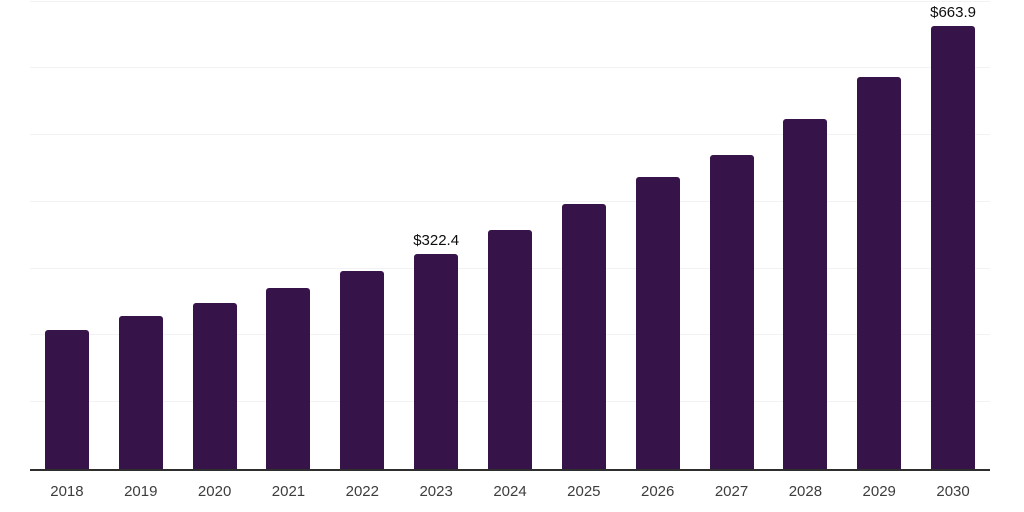 Image resolution: width=1024 pixels, height=512 pixels. Describe the element at coordinates (288, 378) in the screenshot. I see `bar-2021` at that location.